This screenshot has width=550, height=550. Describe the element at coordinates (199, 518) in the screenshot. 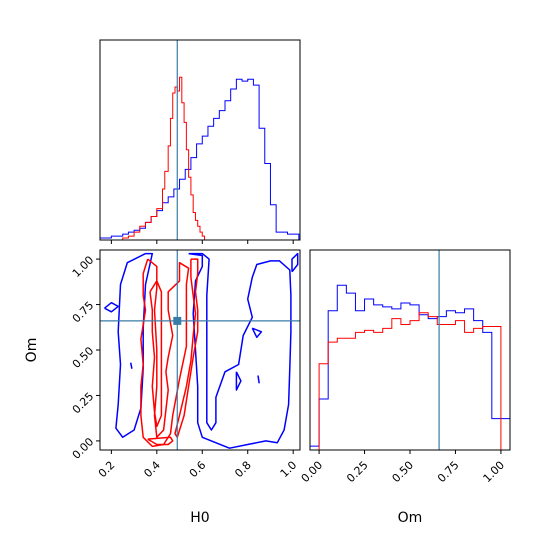

I see `x-axis-label-h0: H0` at that location.